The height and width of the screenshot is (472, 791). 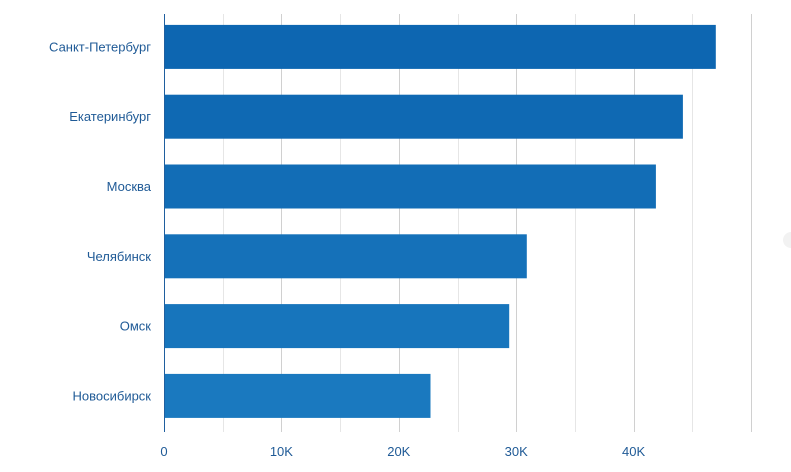 What do you see at coordinates (281, 451) in the screenshot?
I see `x-tick-label: 10K` at bounding box center [281, 451].